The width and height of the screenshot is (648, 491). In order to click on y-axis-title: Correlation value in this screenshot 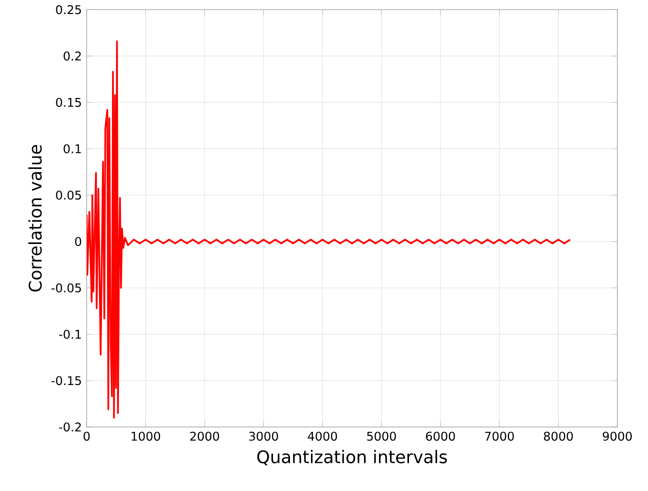, I will do `click(35, 218)`.